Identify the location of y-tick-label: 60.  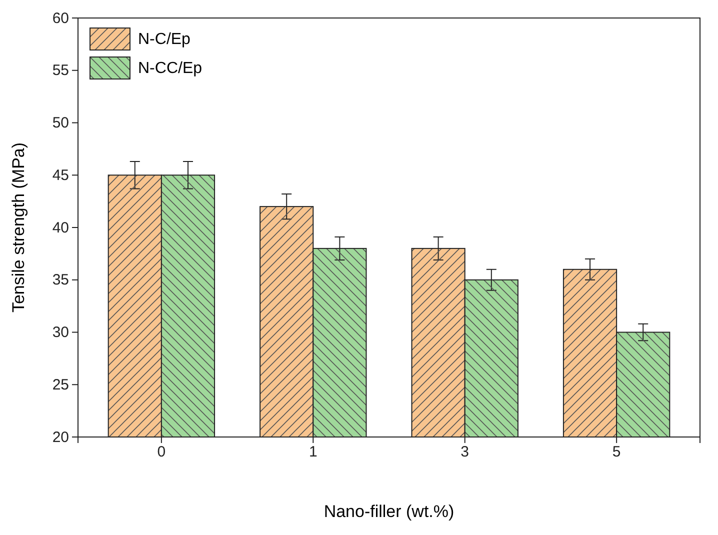
(60, 18).